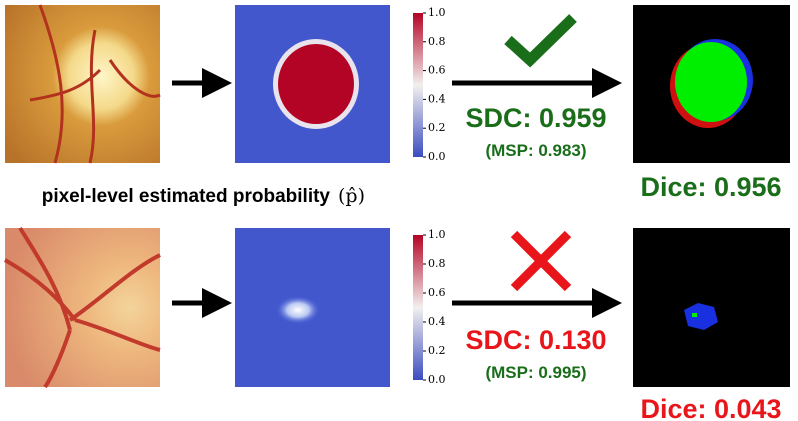 This screenshot has width=798, height=421. Describe the element at coordinates (535, 118) in the screenshot. I see `sdc: SDC: 0.959` at that location.